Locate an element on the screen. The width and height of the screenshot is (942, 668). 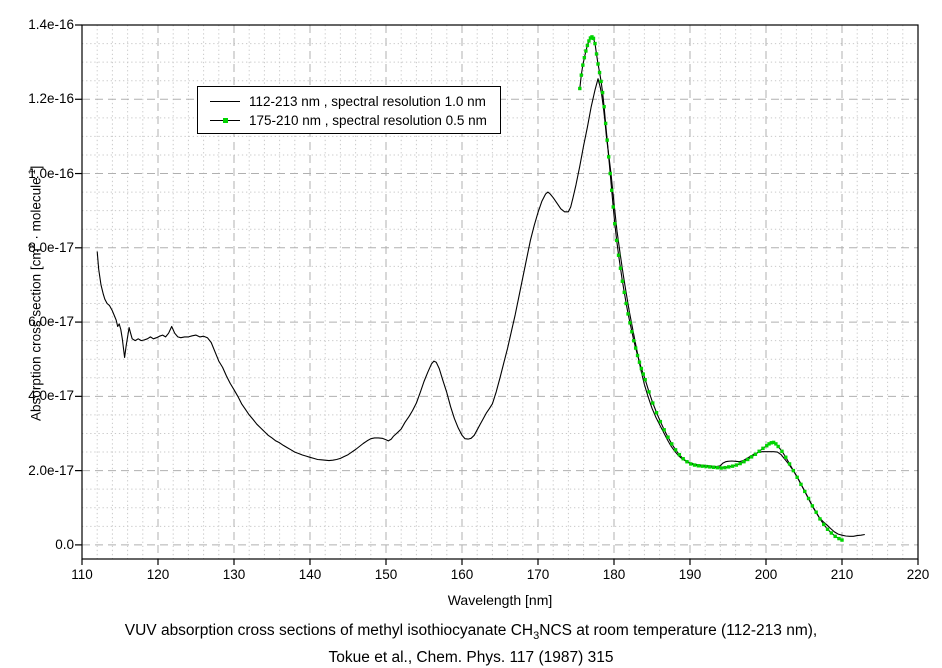
x-axis-label: Wavelength [nm] is located at coordinates (500, 600).